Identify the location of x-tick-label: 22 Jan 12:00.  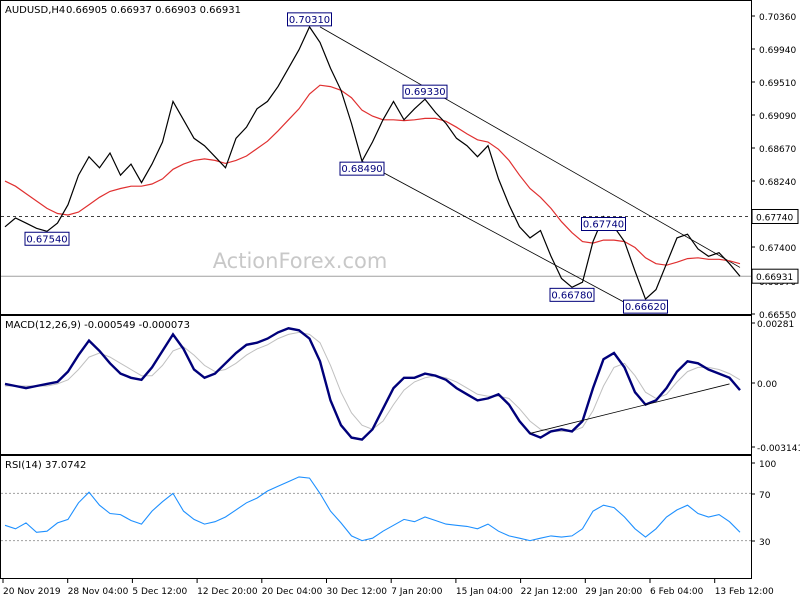
(549, 592).